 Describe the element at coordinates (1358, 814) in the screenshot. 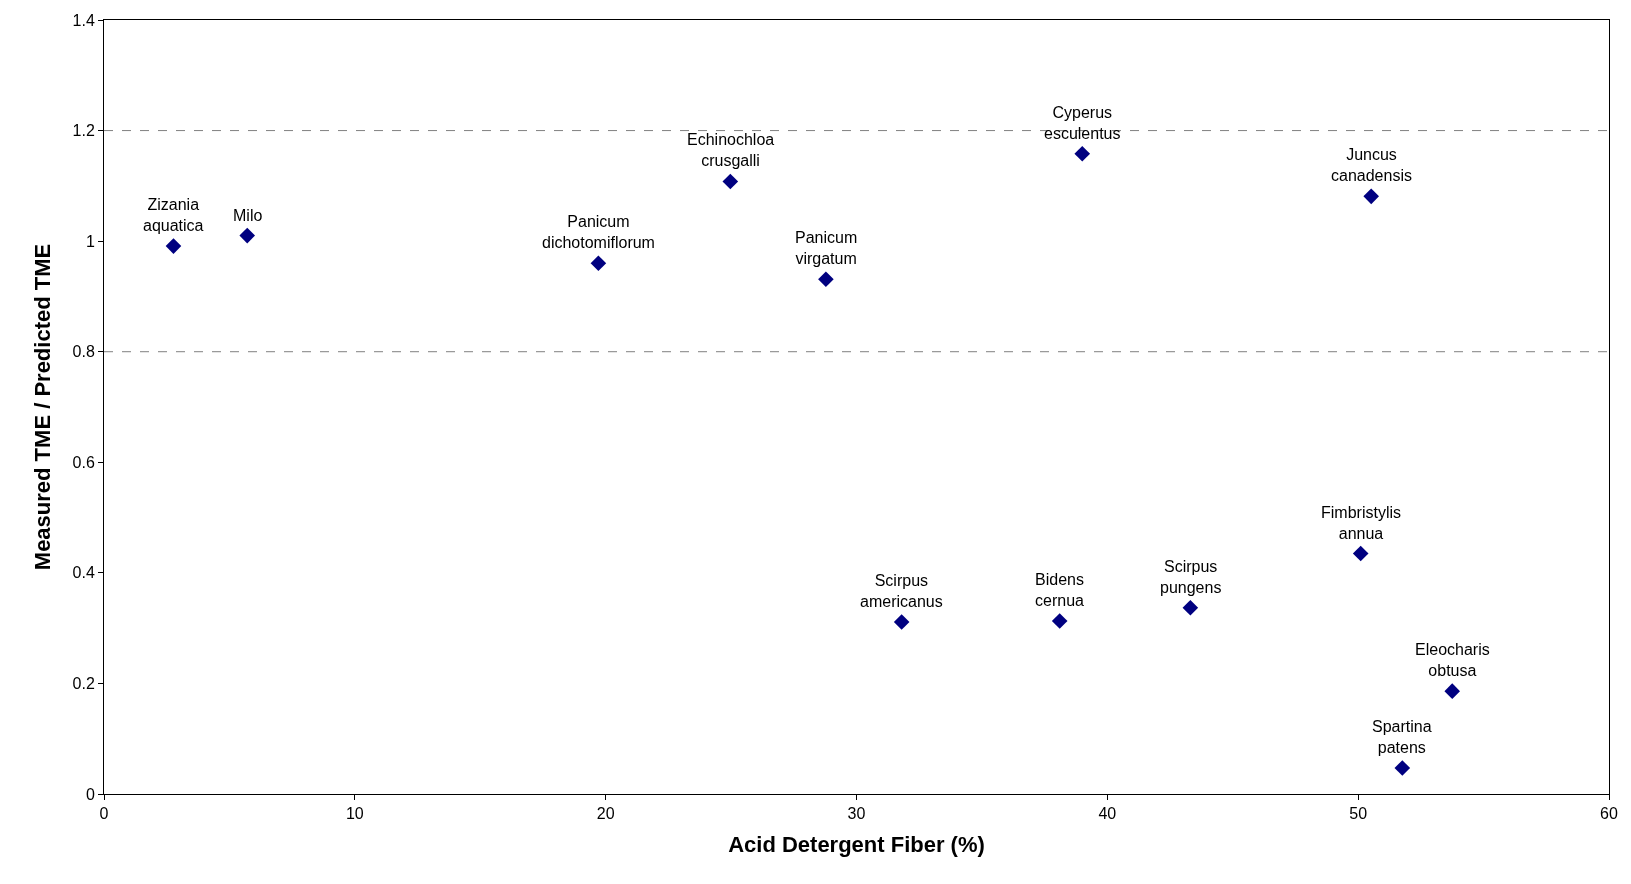

I see `x-tick-label: 50` at that location.